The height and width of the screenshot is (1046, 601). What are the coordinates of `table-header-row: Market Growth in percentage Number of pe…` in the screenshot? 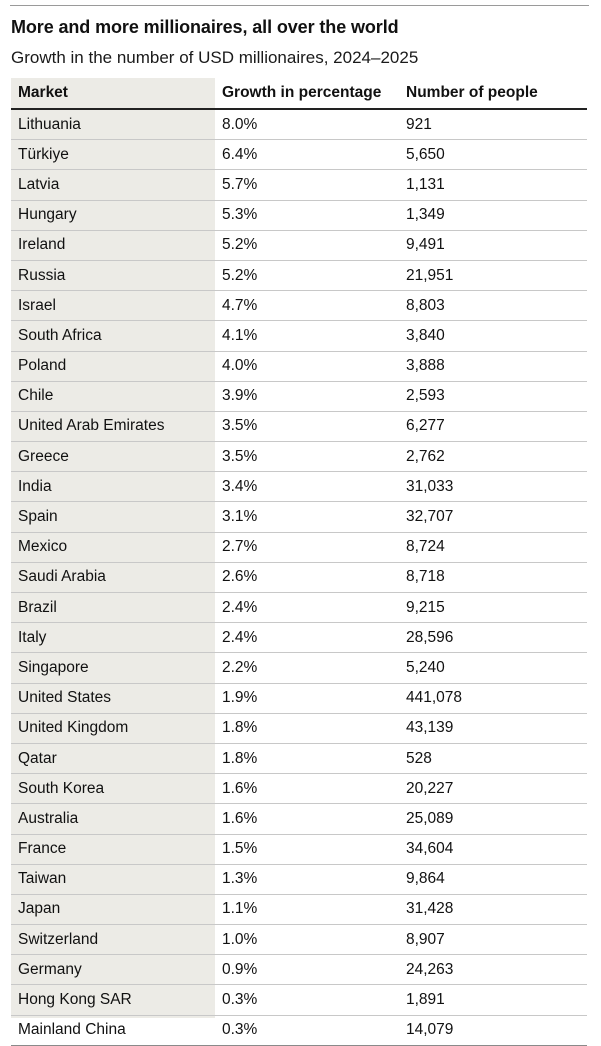 It's located at (299, 94).